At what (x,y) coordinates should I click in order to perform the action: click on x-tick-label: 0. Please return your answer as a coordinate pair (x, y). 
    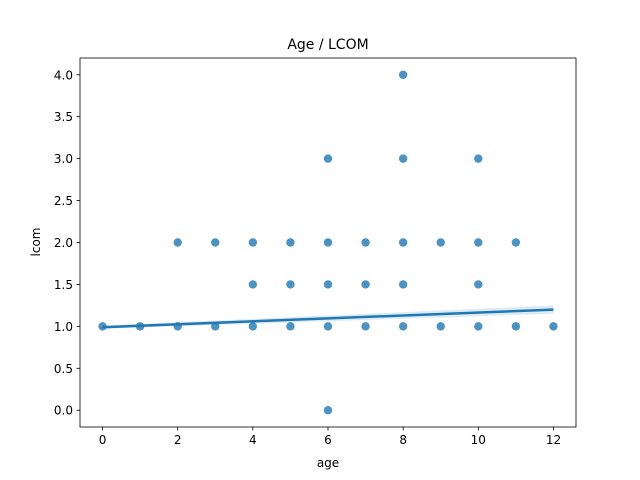
    Looking at the image, I should click on (103, 440).